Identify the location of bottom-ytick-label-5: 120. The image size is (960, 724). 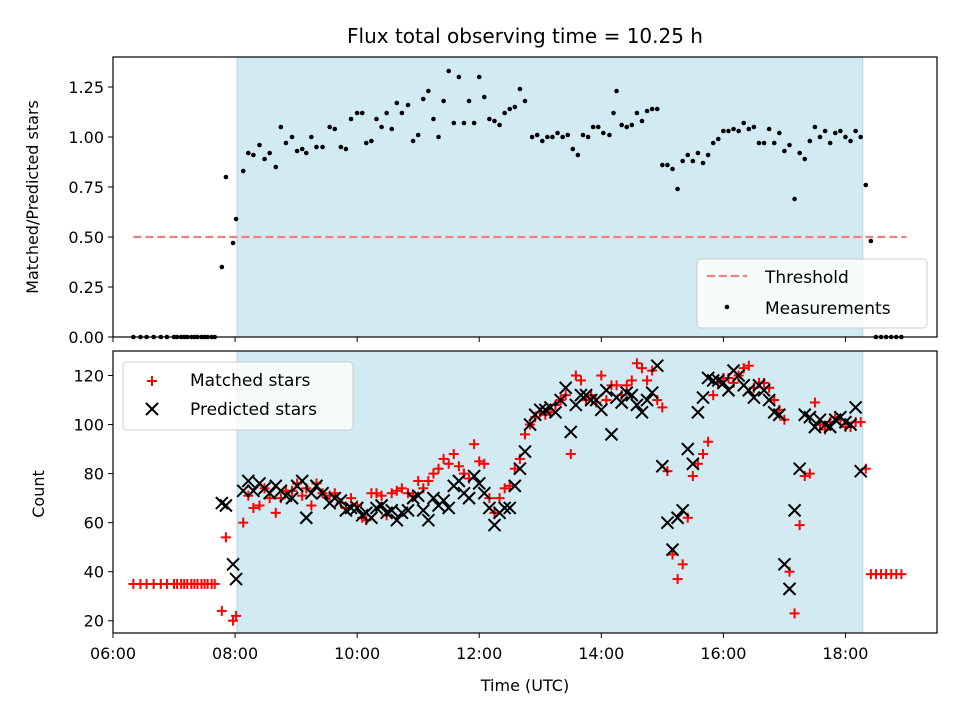
(88, 376).